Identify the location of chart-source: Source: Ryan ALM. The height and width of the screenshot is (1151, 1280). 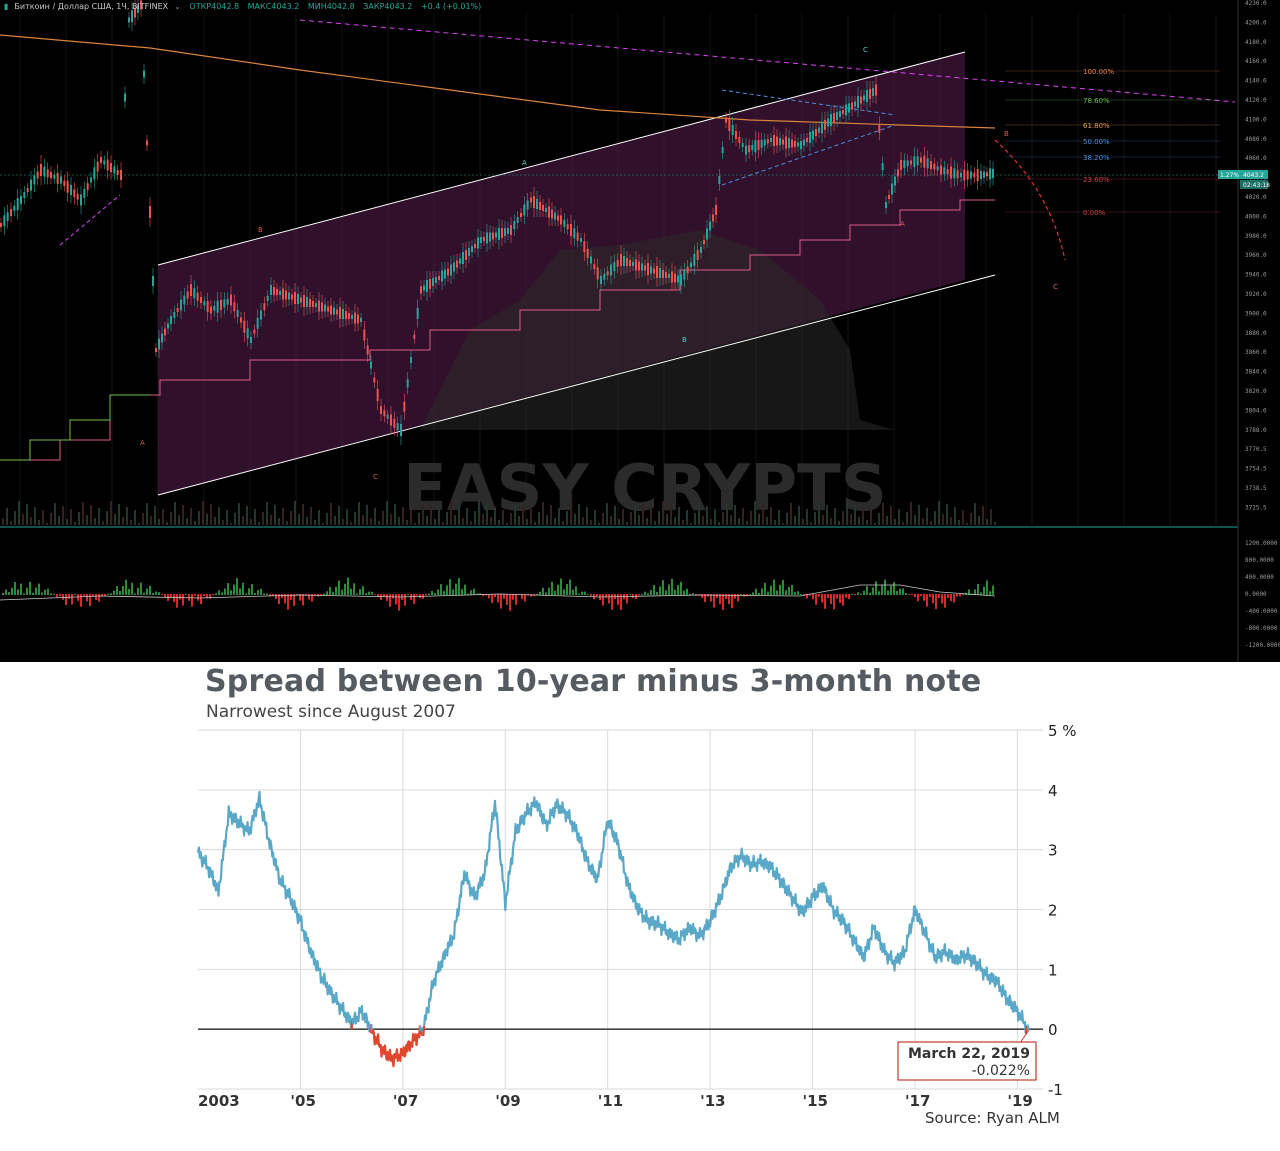
(992, 1118).